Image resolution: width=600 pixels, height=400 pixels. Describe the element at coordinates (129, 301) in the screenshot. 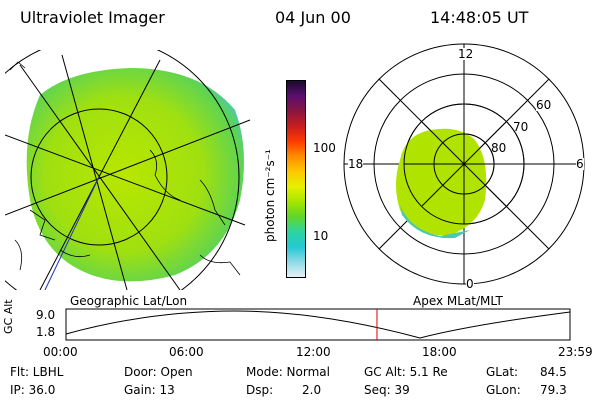

I see `geographic-caption: Geographic Lat/Lon` at that location.